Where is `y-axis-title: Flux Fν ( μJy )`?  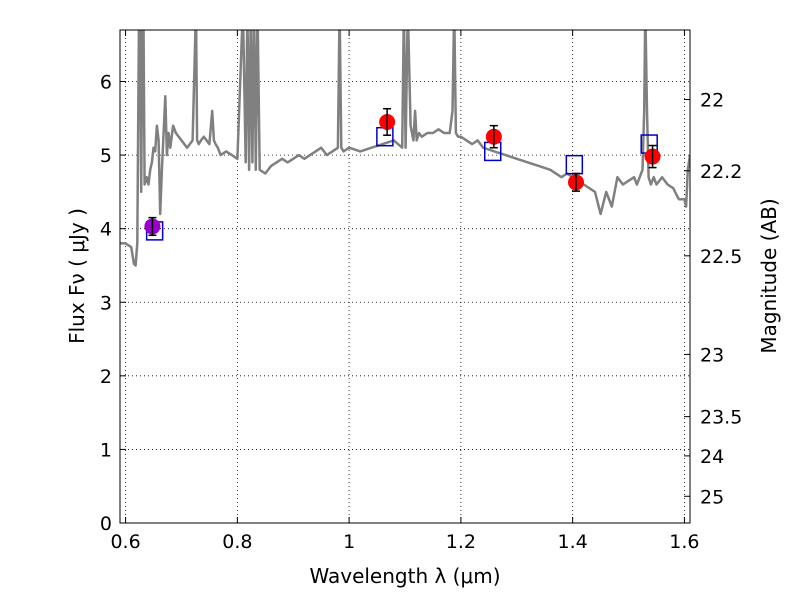
y-axis-title: Flux Fν ( μJy ) is located at coordinates (77, 276).